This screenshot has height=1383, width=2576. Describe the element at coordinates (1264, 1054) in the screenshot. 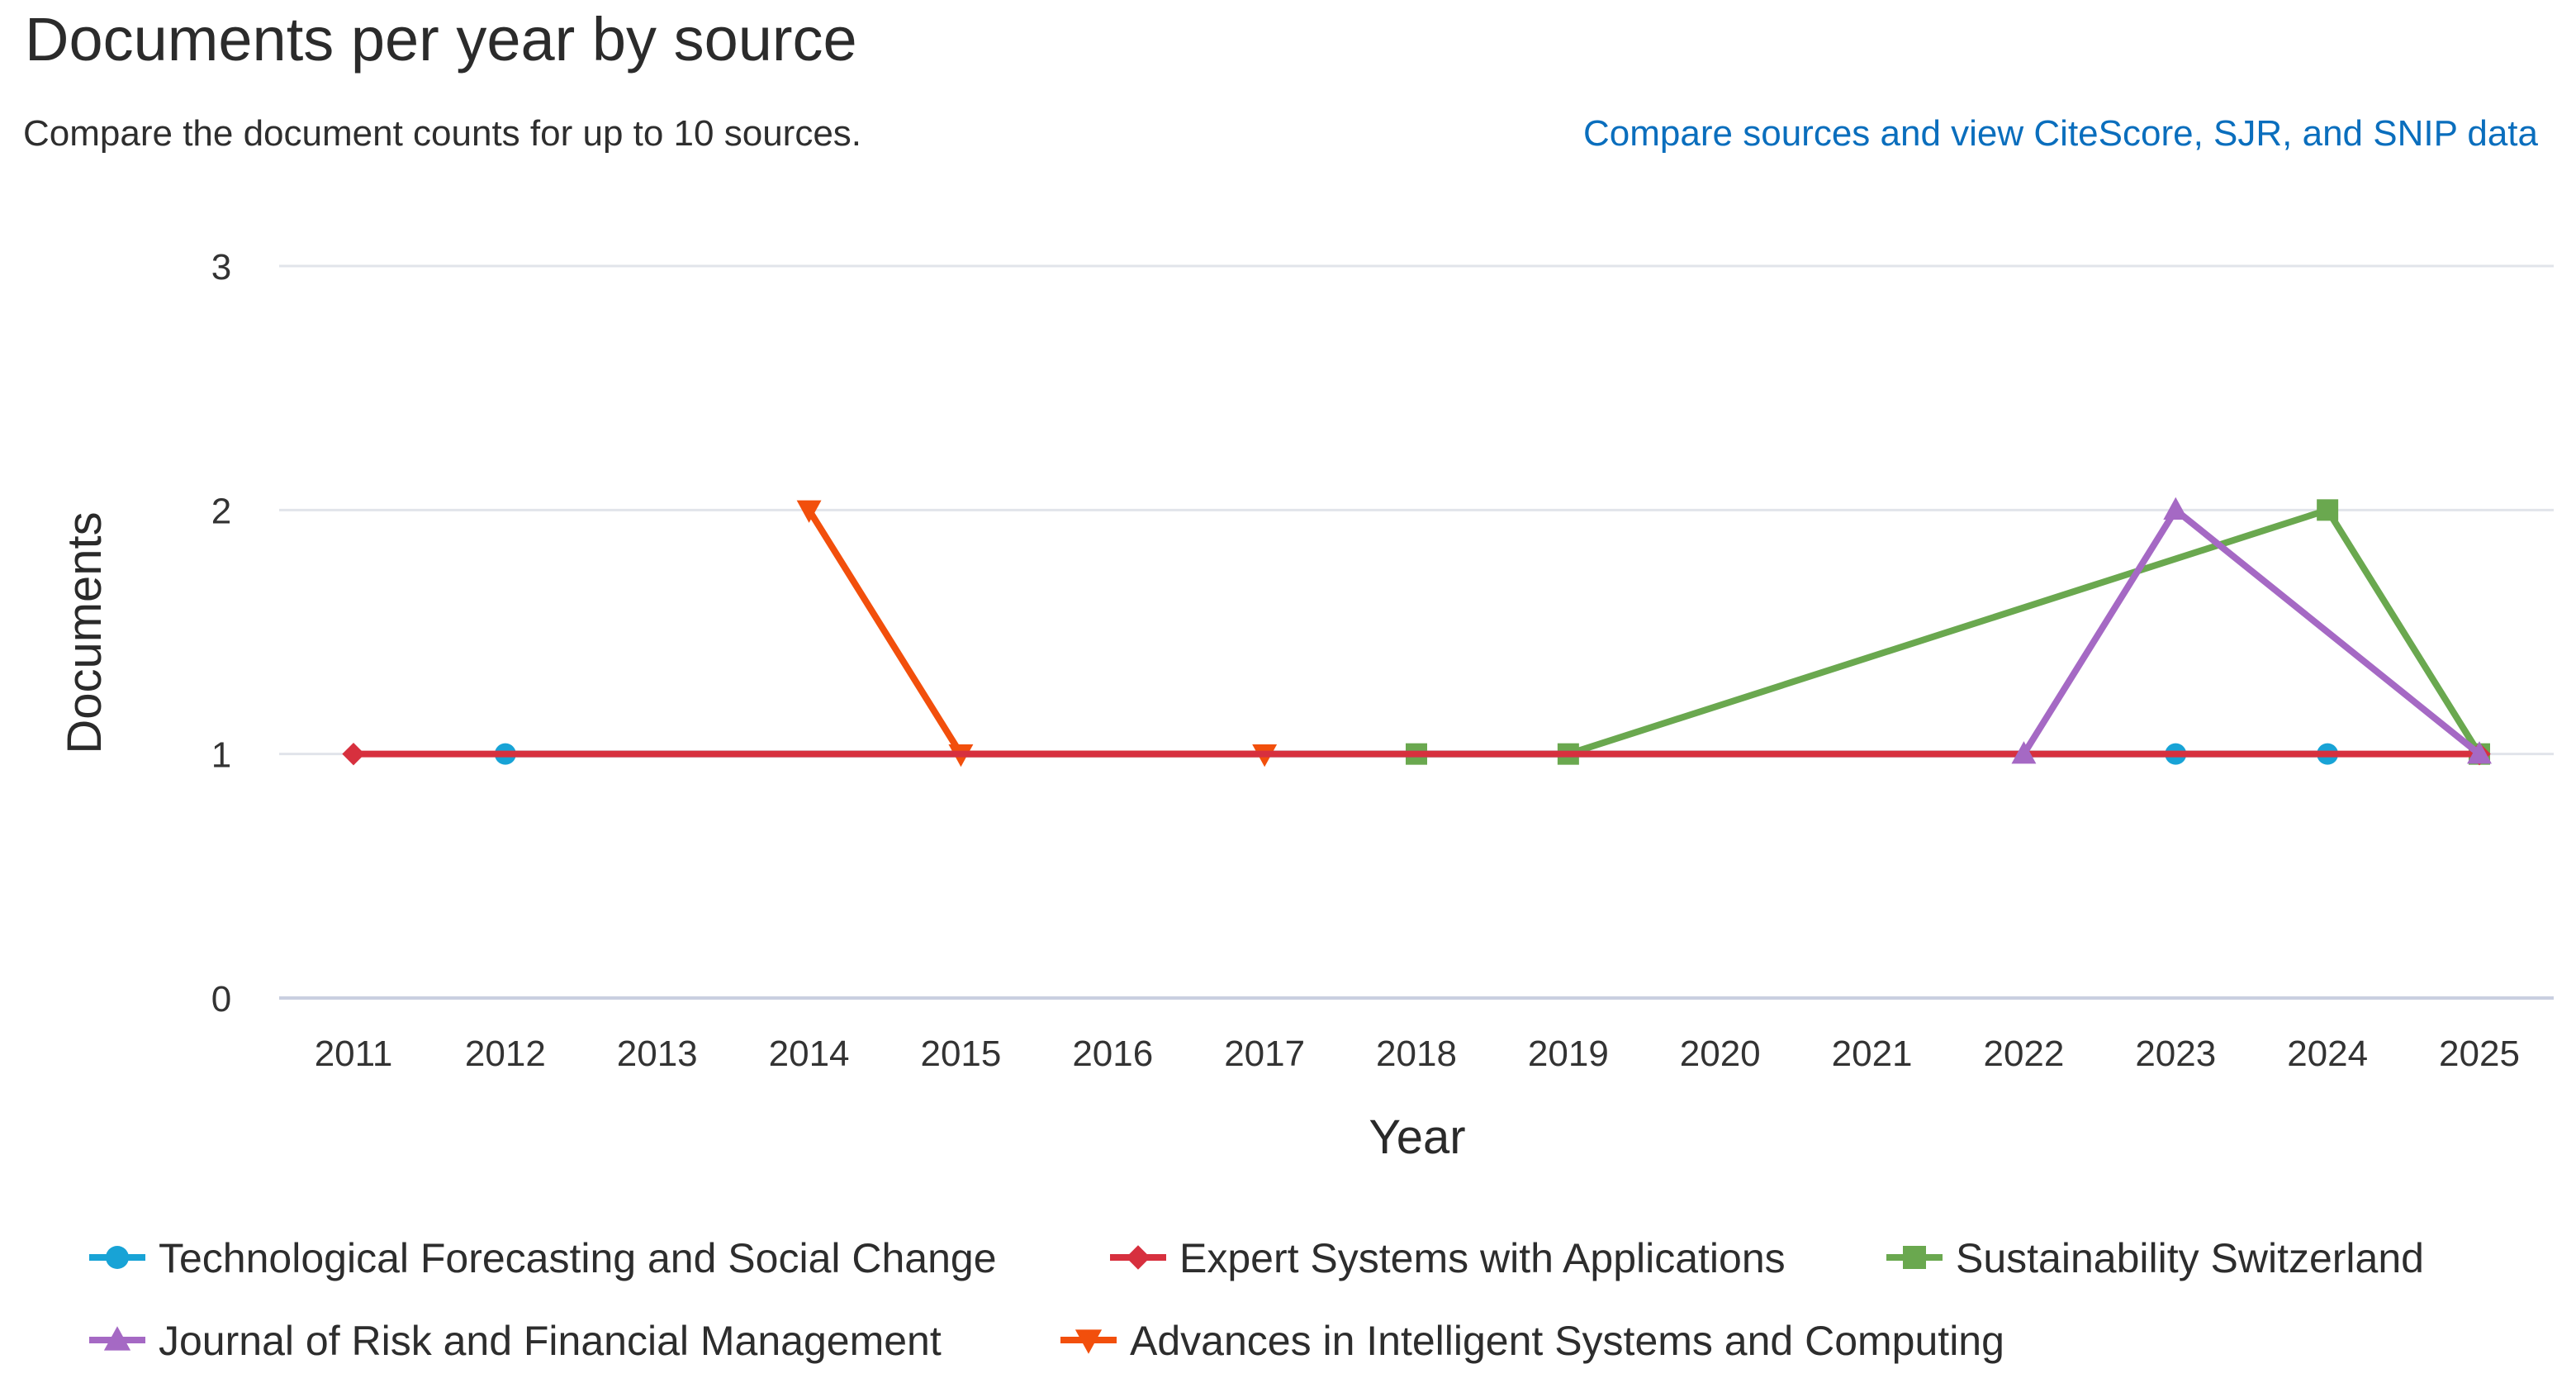

I see `x-tick-label: 2017` at that location.